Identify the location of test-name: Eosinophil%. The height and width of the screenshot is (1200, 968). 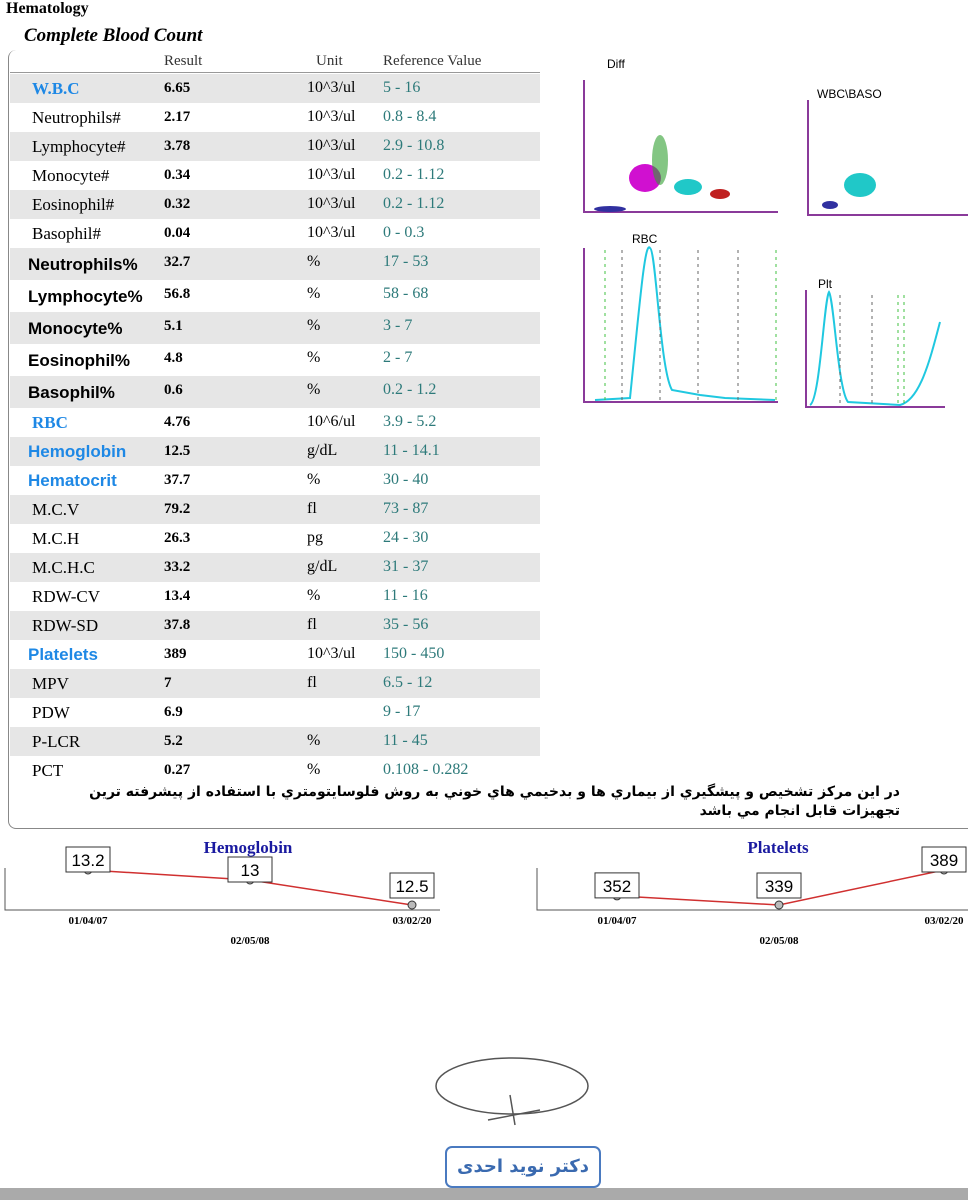
(79, 360).